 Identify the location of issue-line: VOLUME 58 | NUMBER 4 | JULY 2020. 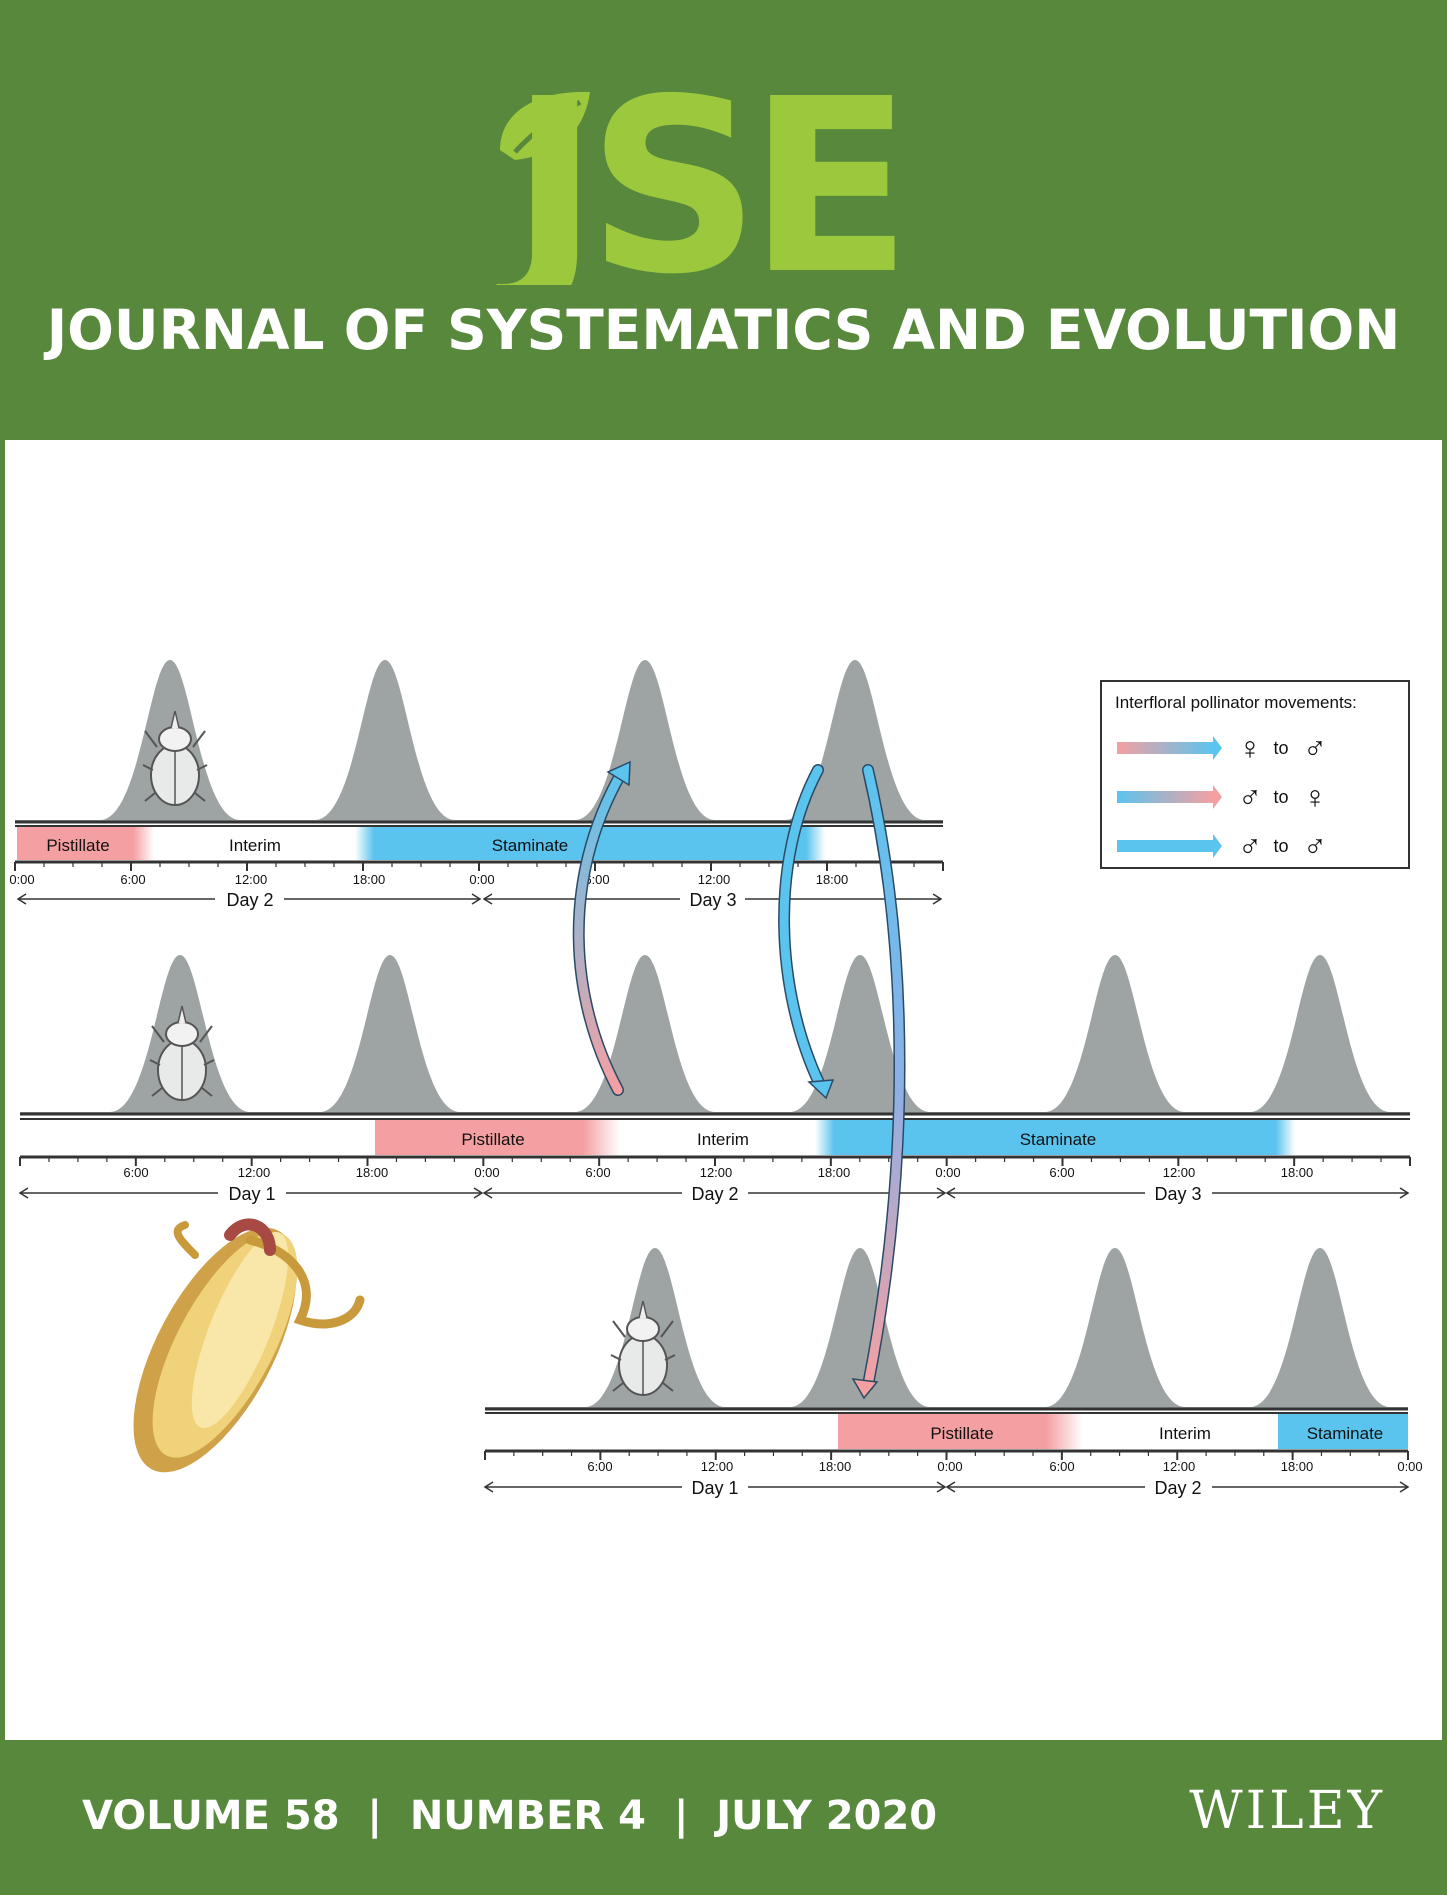
(510, 1816).